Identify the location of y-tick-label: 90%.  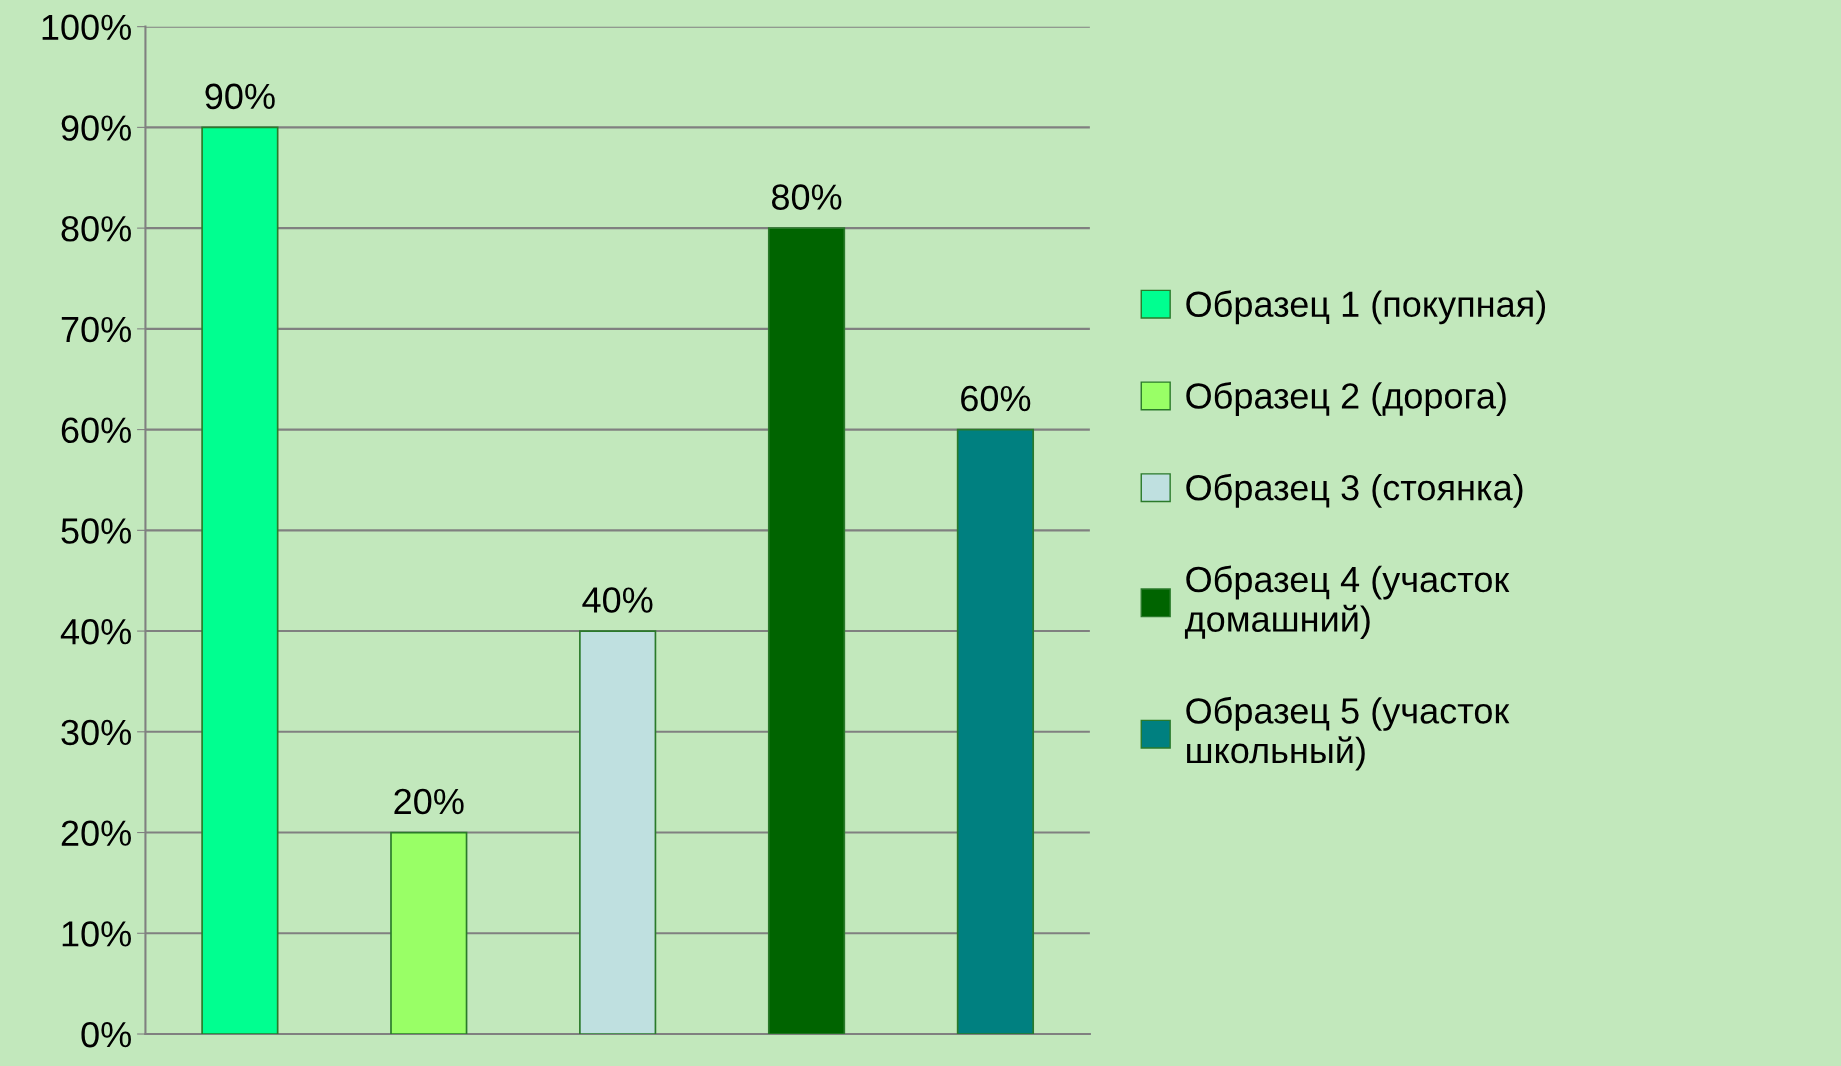
(96, 128).